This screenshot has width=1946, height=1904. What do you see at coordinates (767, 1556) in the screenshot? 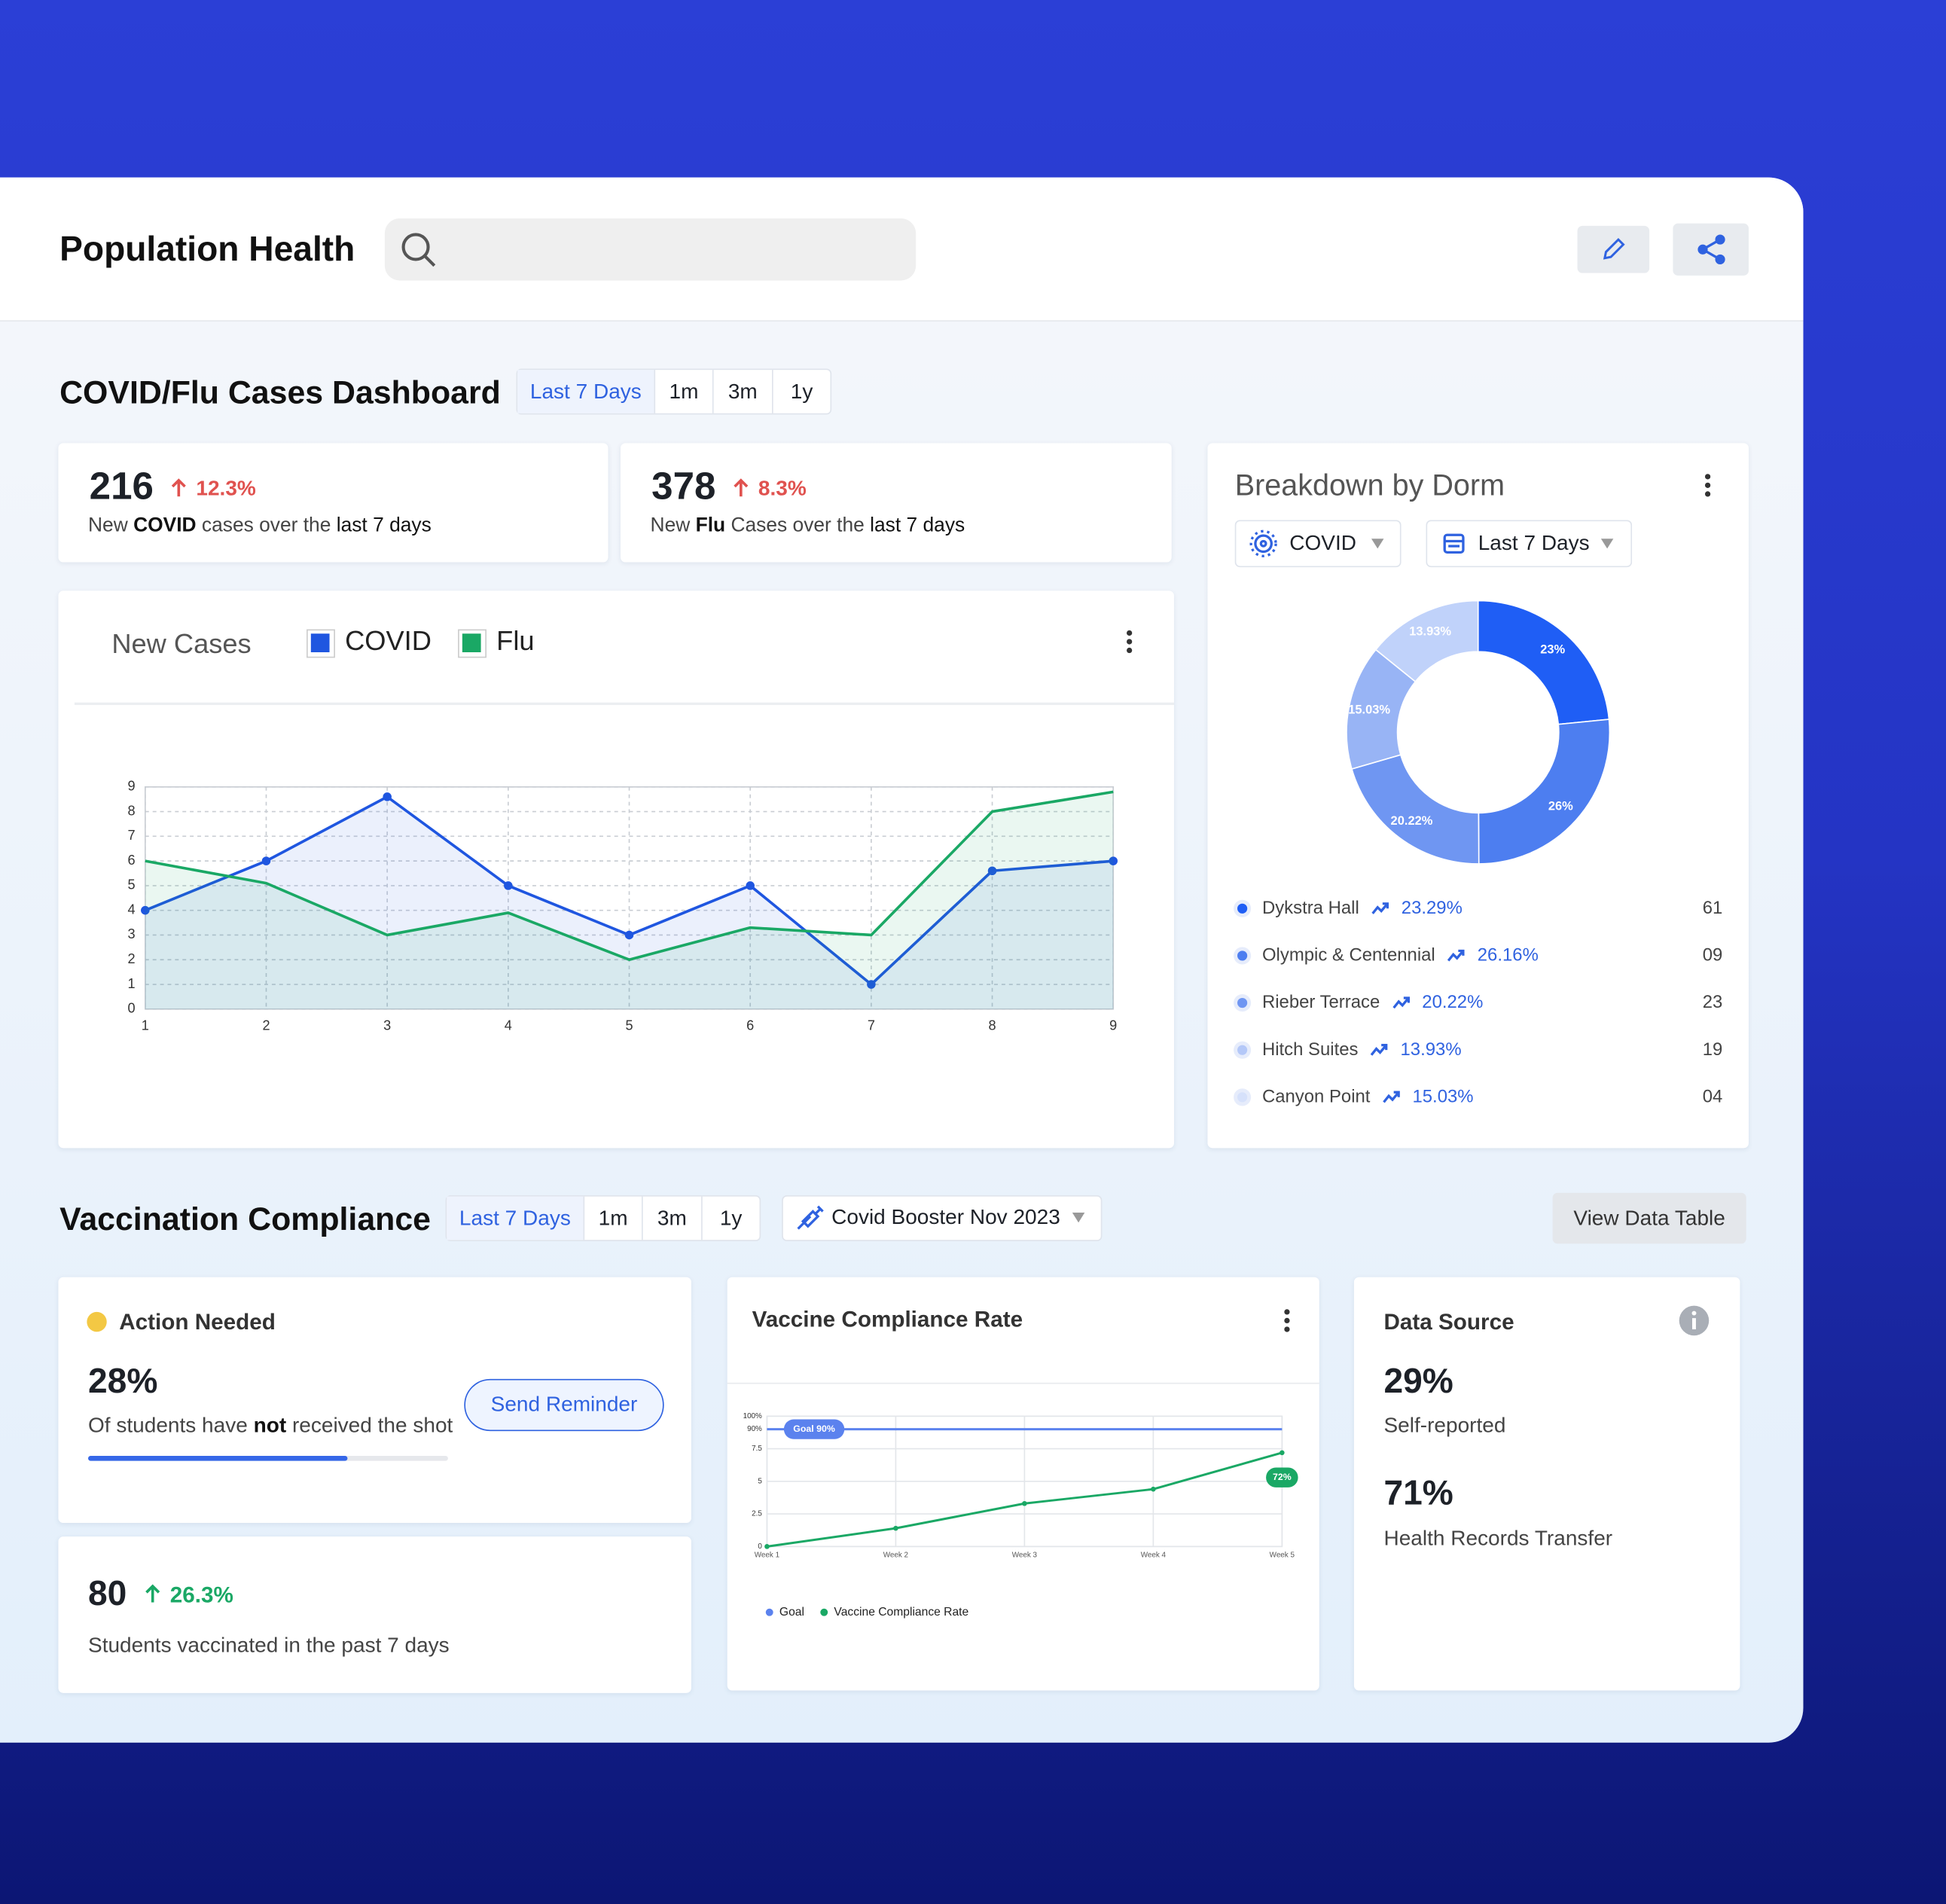
I see `x-tick-label: Week 1` at bounding box center [767, 1556].